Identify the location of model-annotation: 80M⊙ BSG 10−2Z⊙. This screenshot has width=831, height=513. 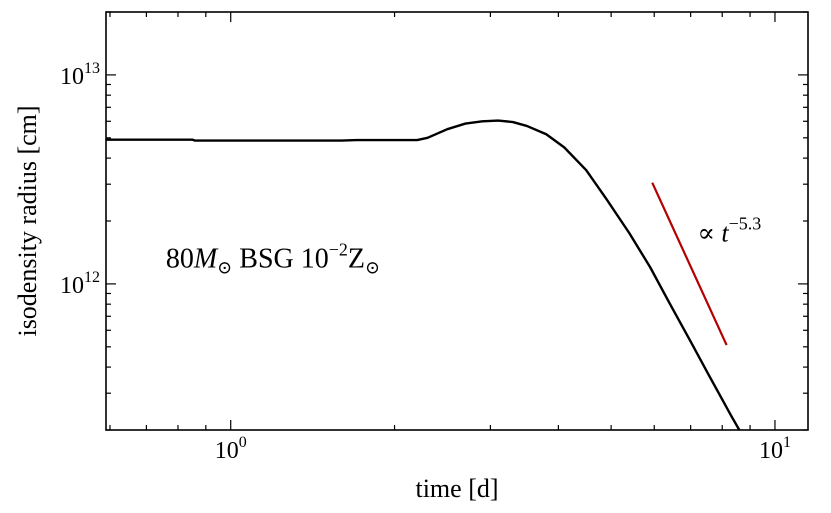
(273, 258).